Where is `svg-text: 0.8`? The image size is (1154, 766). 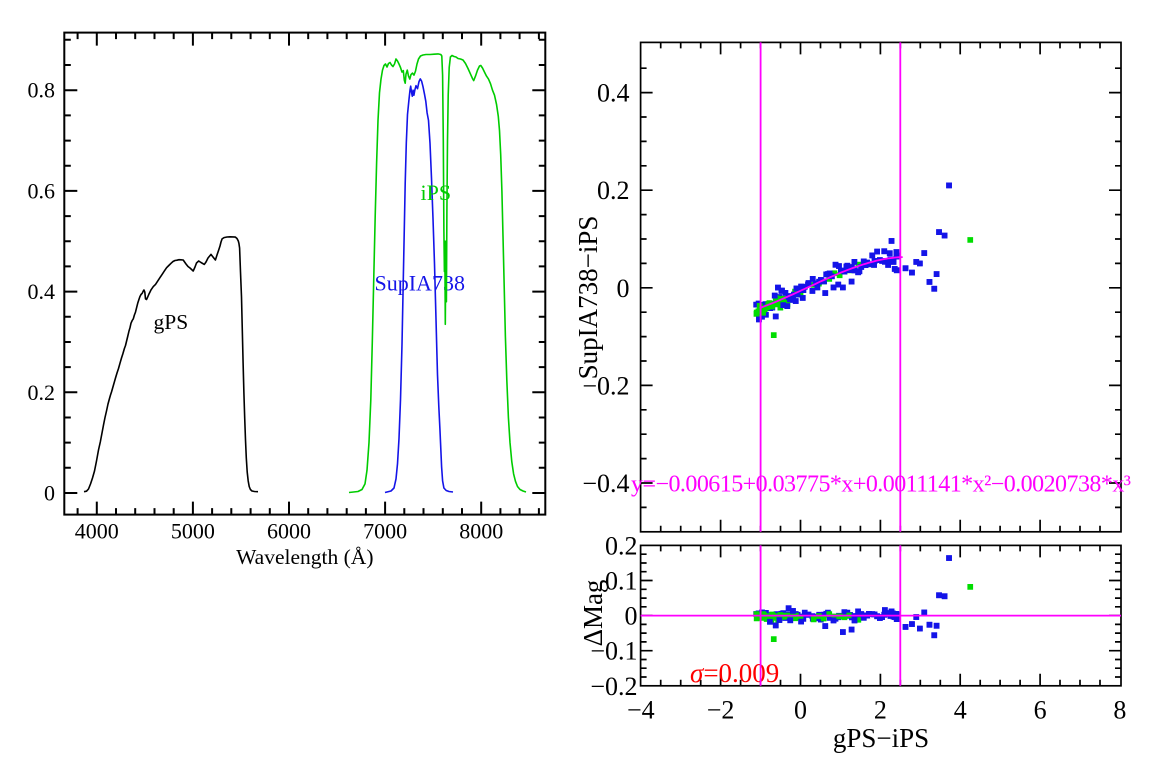
svg-text: 0.8 is located at coordinates (42, 90).